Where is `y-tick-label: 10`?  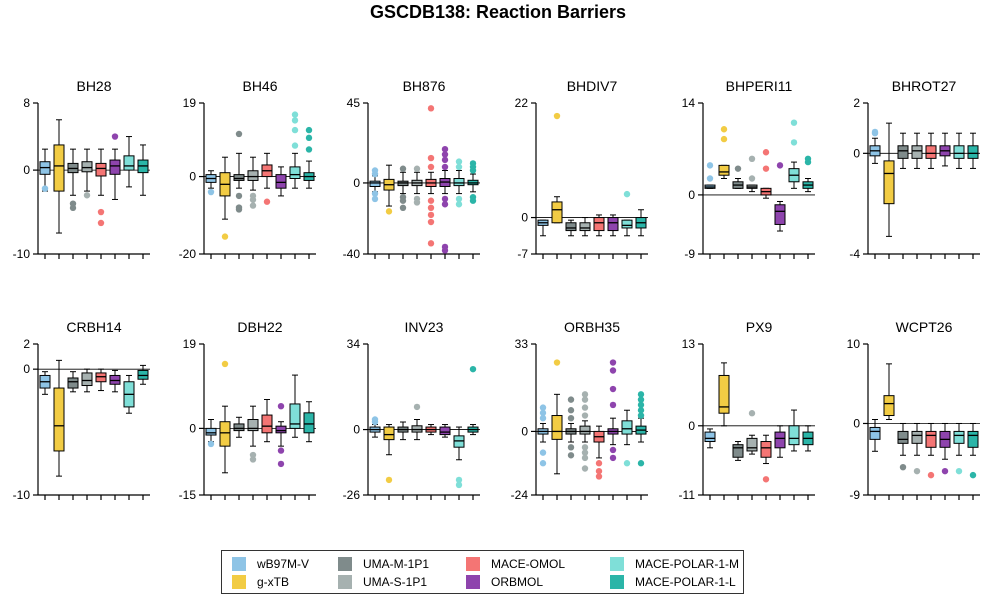 y-tick-label: 10 is located at coordinates (854, 344).